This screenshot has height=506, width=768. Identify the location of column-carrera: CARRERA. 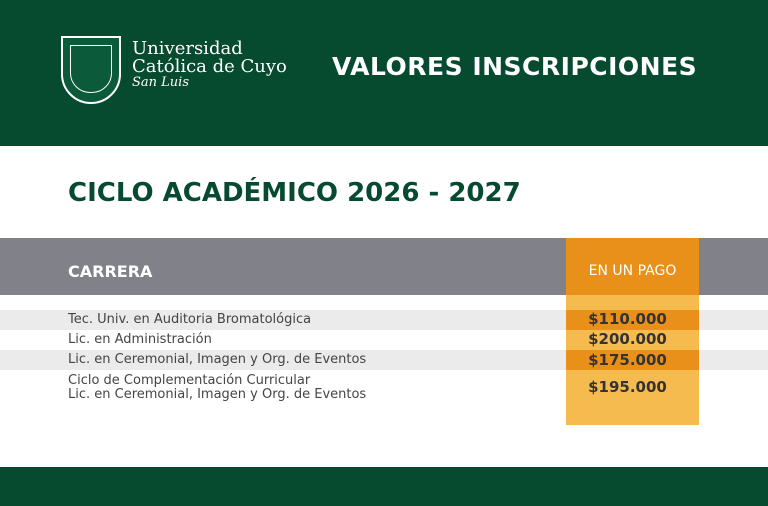
(110, 271).